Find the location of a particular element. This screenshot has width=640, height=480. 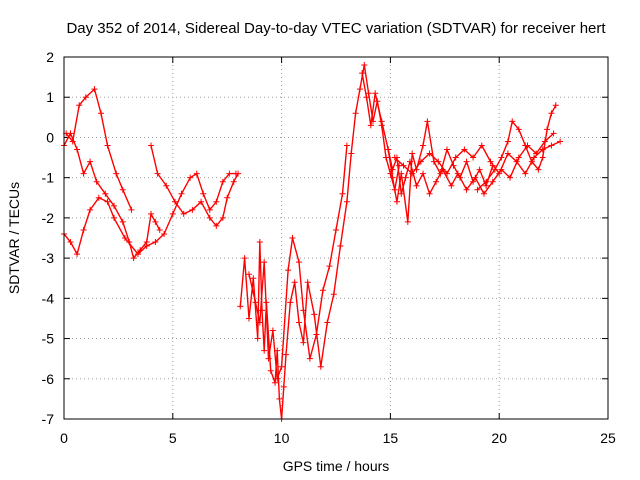

series-sat-d is located at coordinates (195, 185).